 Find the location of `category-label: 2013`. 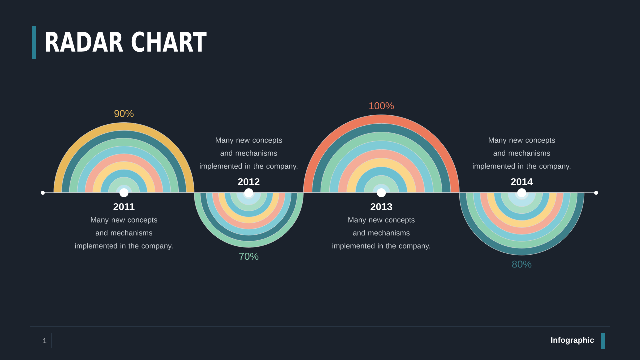

category-label: 2013 is located at coordinates (381, 207).